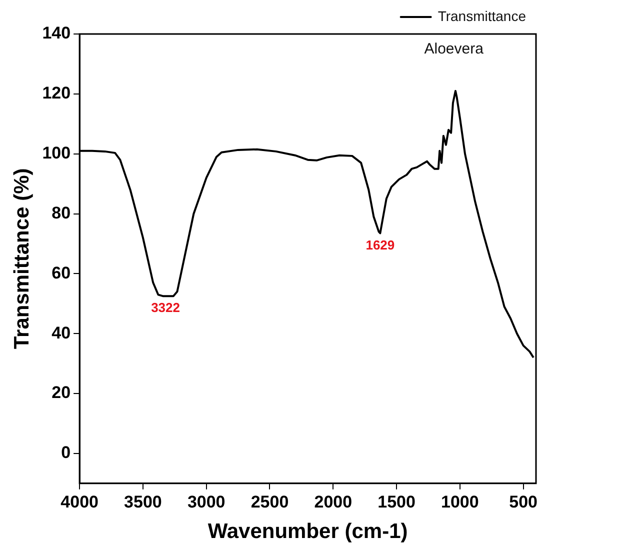 Image resolution: width=626 pixels, height=557 pixels. What do you see at coordinates (61, 272) in the screenshot?
I see `y-tick-label: 60` at bounding box center [61, 272].